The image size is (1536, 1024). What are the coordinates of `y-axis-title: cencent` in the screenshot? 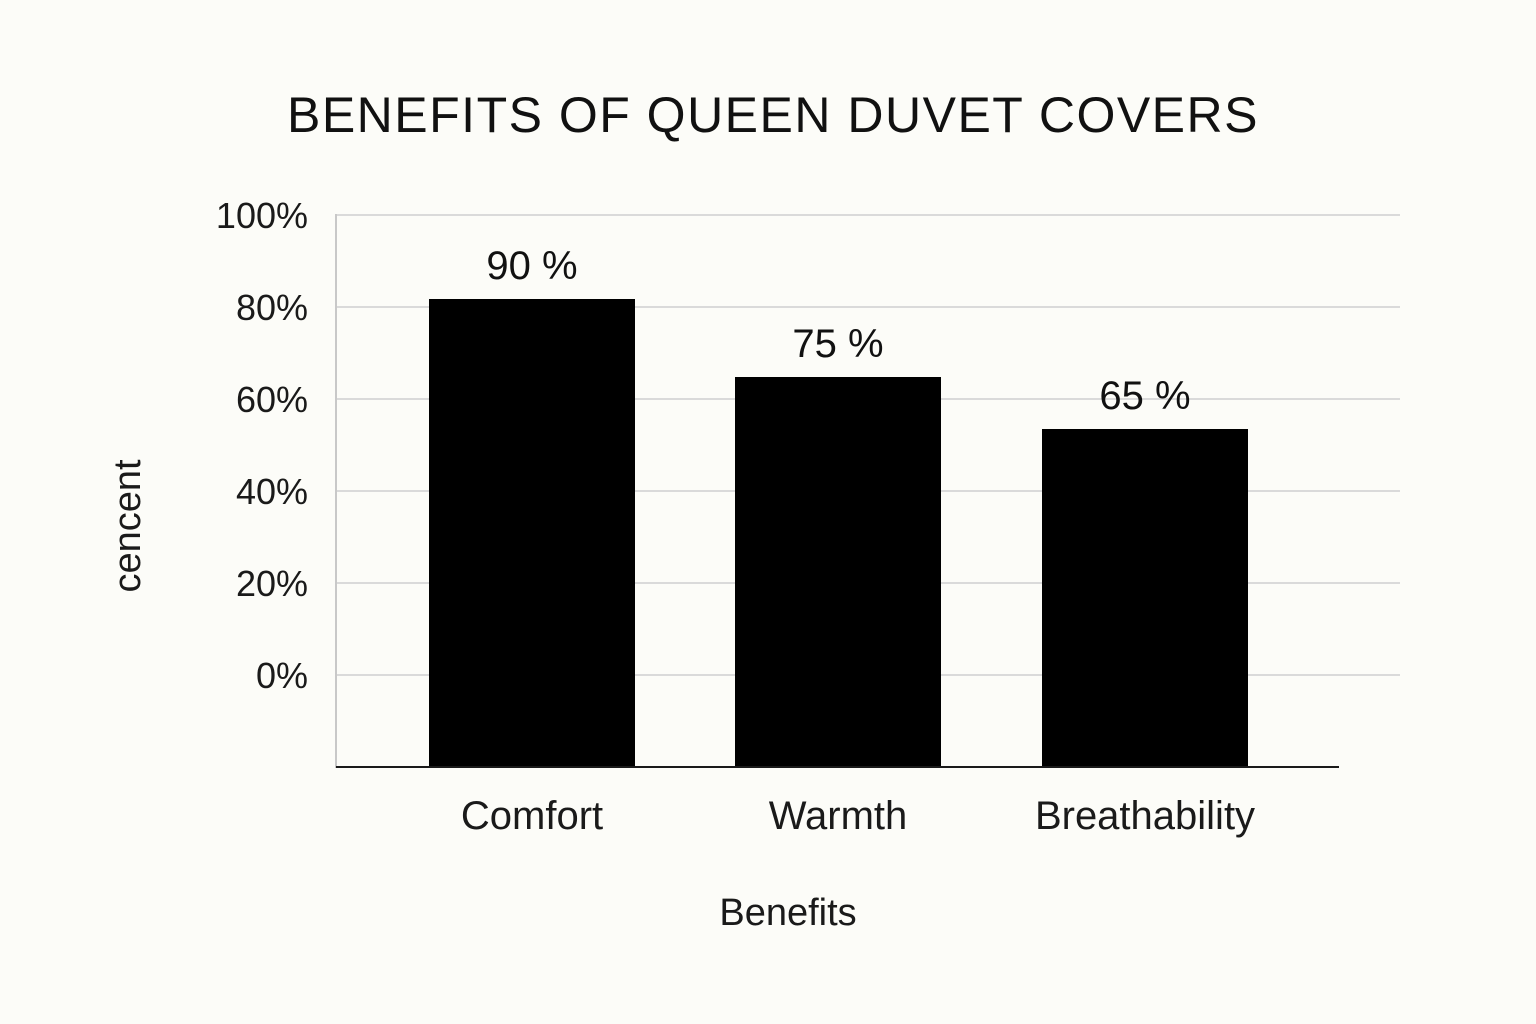 It's located at (128, 526).